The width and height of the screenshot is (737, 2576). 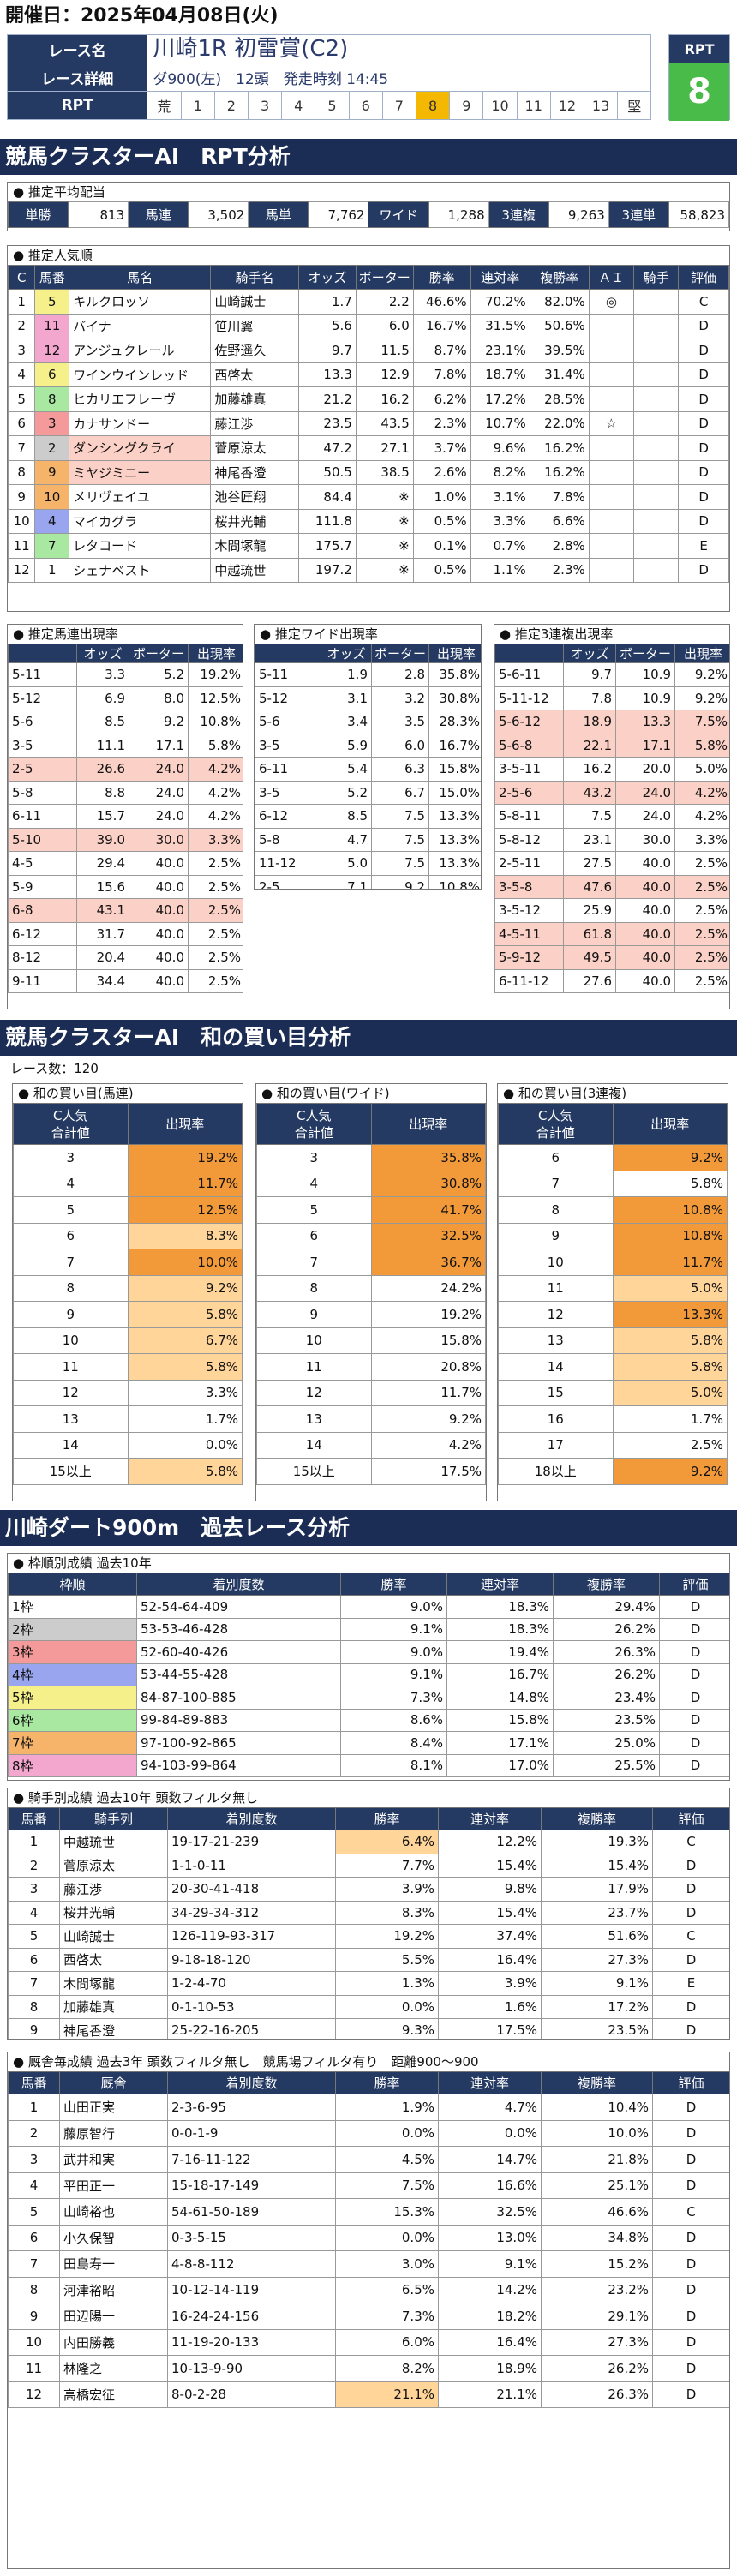 What do you see at coordinates (589, 816) in the screenshot?
I see `trio-cell: 7.5` at bounding box center [589, 816].